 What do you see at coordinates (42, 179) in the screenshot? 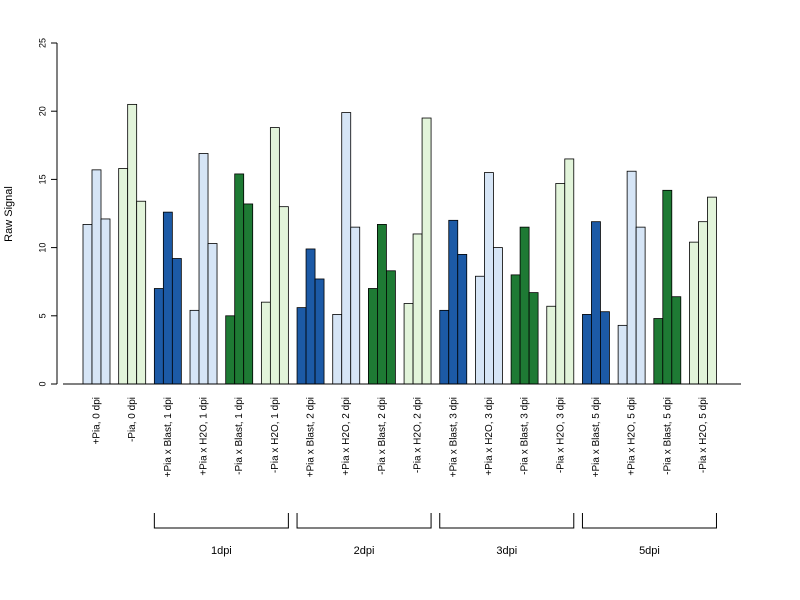
I see `y-tick-label: 15` at bounding box center [42, 179].